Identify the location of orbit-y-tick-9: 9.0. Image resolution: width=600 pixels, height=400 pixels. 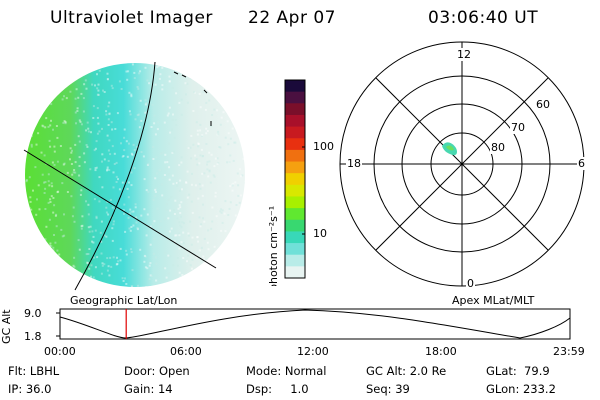
(33, 313).